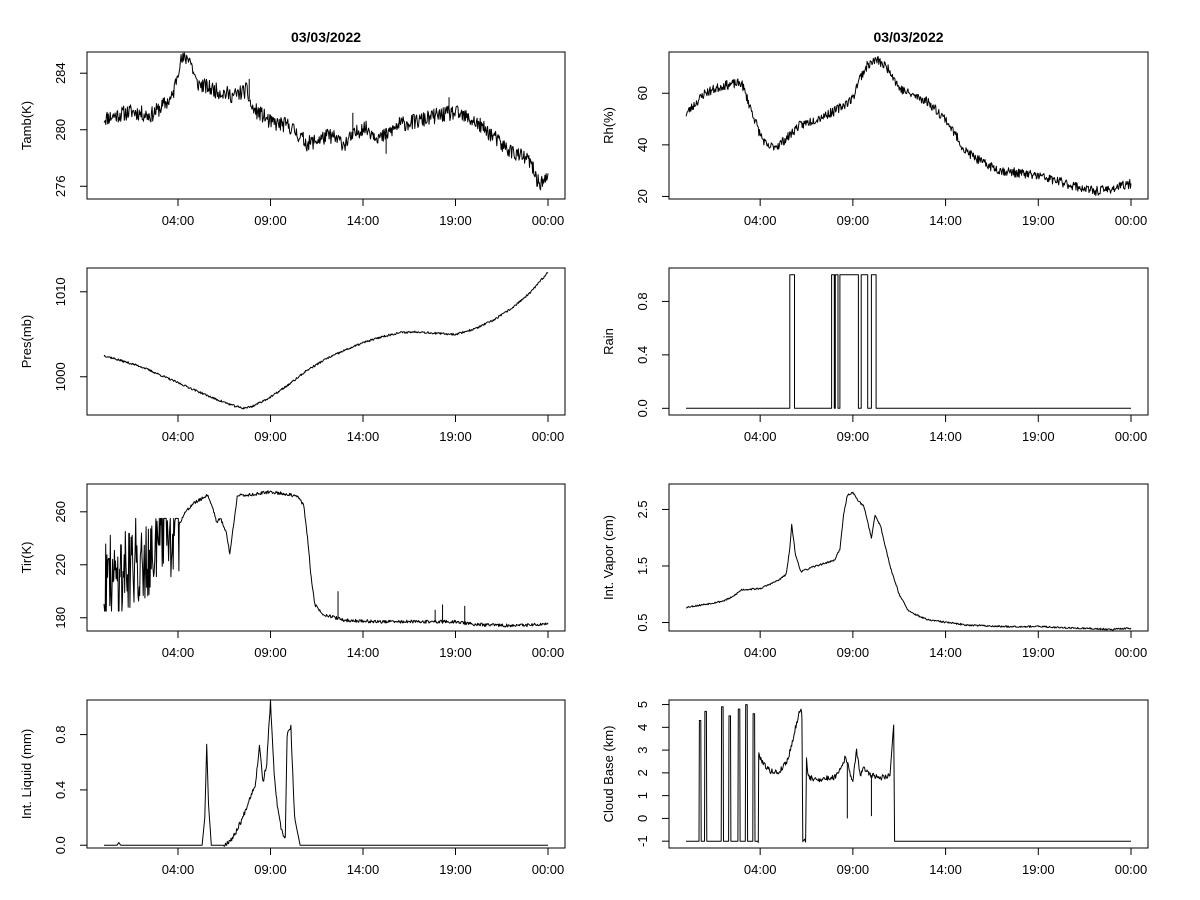  Describe the element at coordinates (60, 73) in the screenshot. I see `y-tick-label: 284` at that location.